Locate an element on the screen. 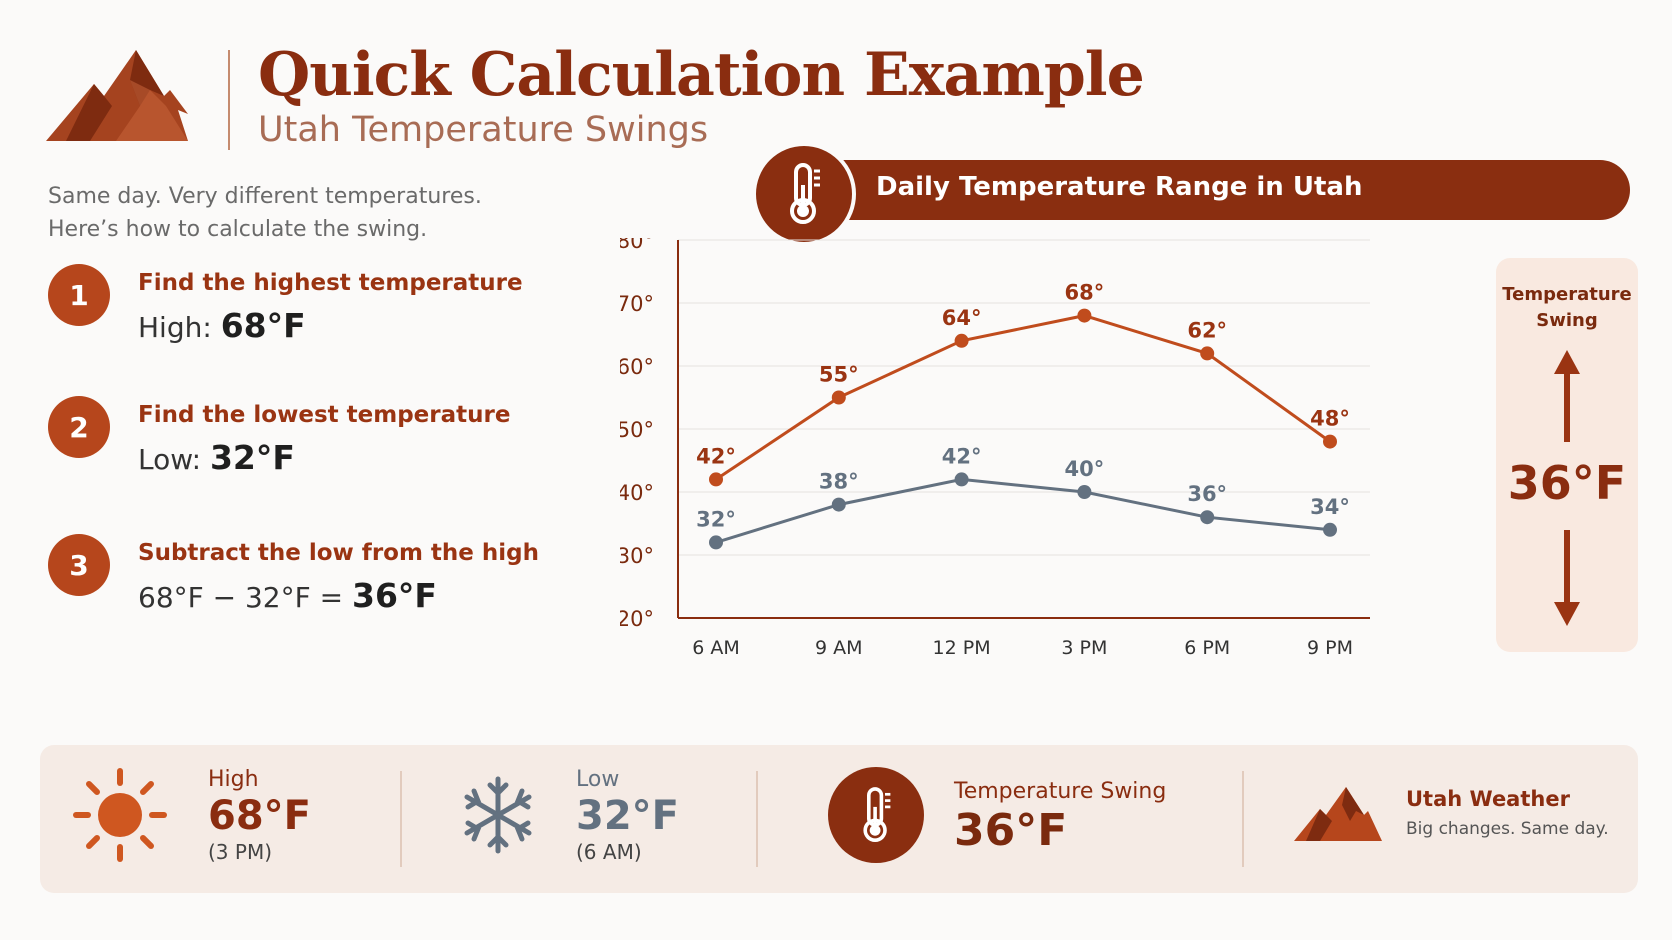 Image resolution: width=1672 pixels, height=940 pixels. snowflake-icon is located at coordinates (498, 815).